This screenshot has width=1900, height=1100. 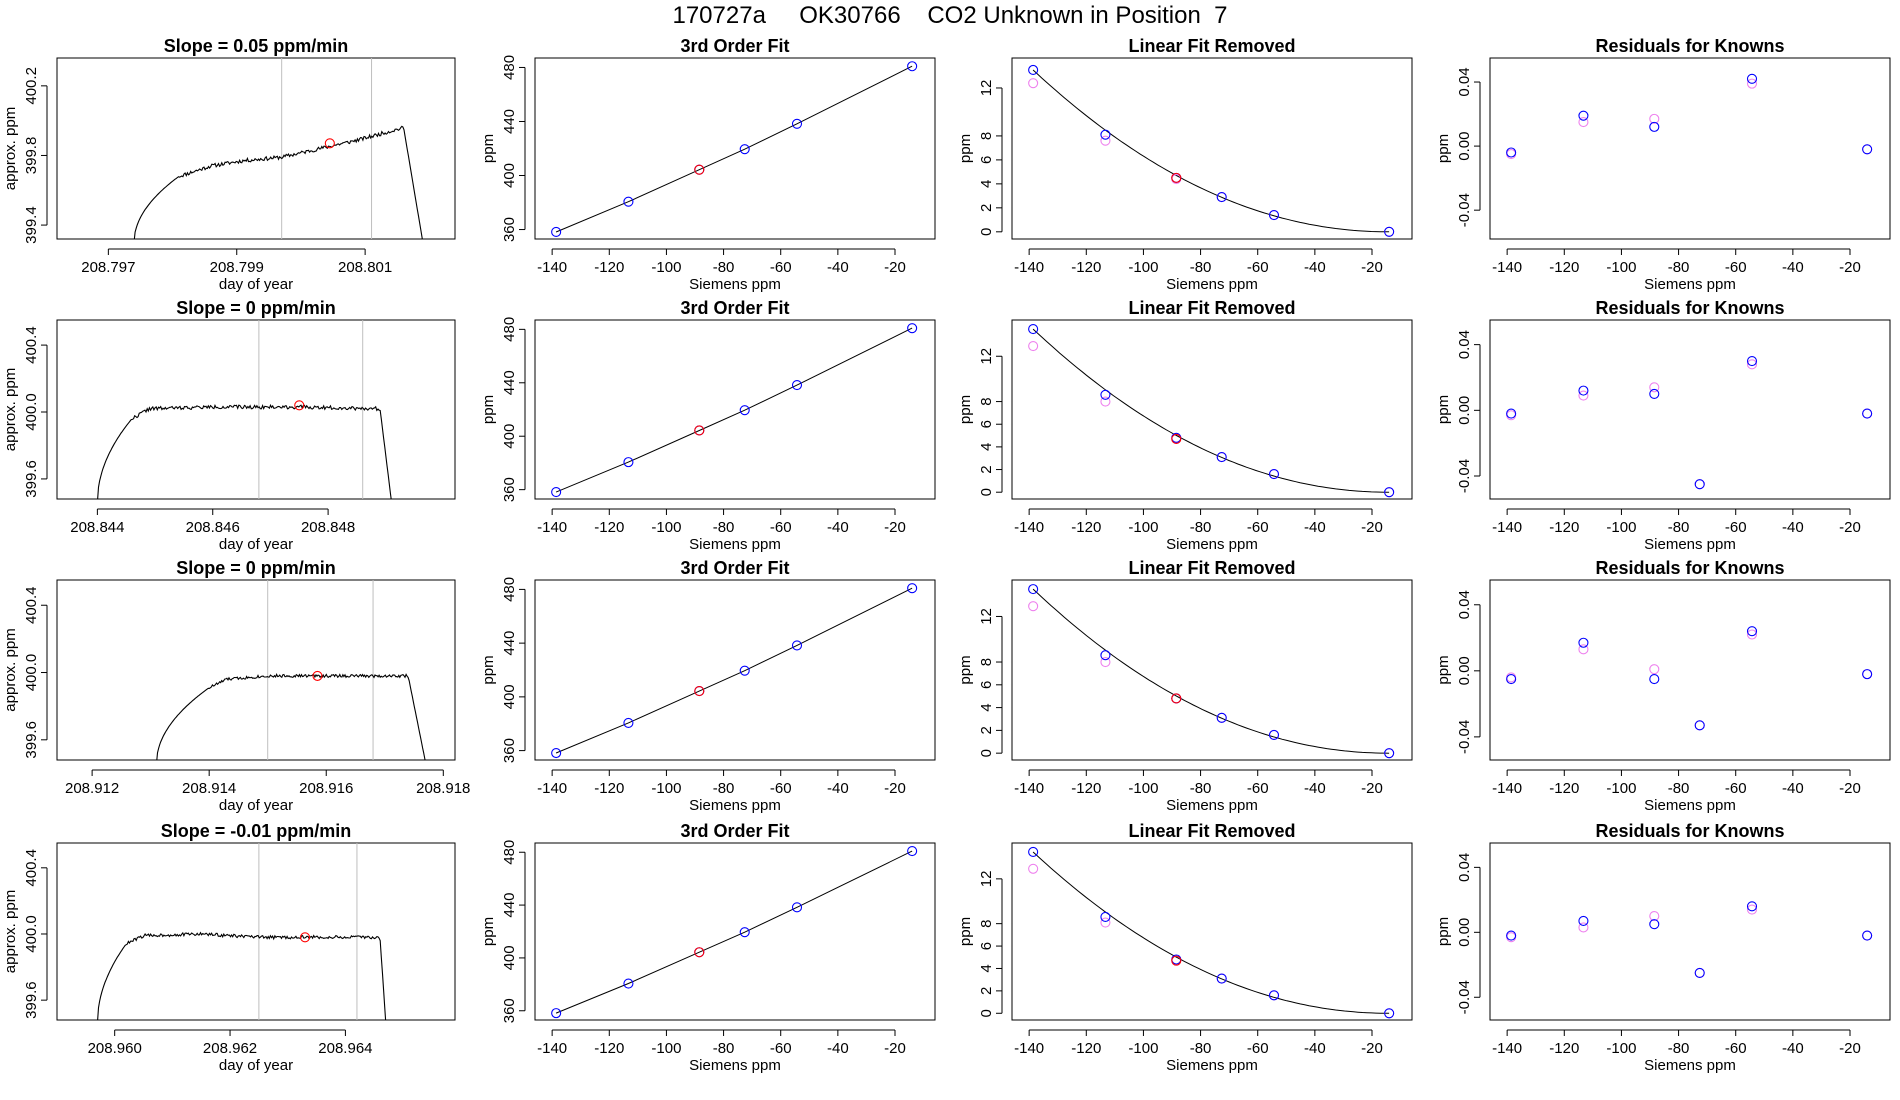 What do you see at coordinates (986, 160) in the screenshot?
I see `y-tick-label: 6` at bounding box center [986, 160].